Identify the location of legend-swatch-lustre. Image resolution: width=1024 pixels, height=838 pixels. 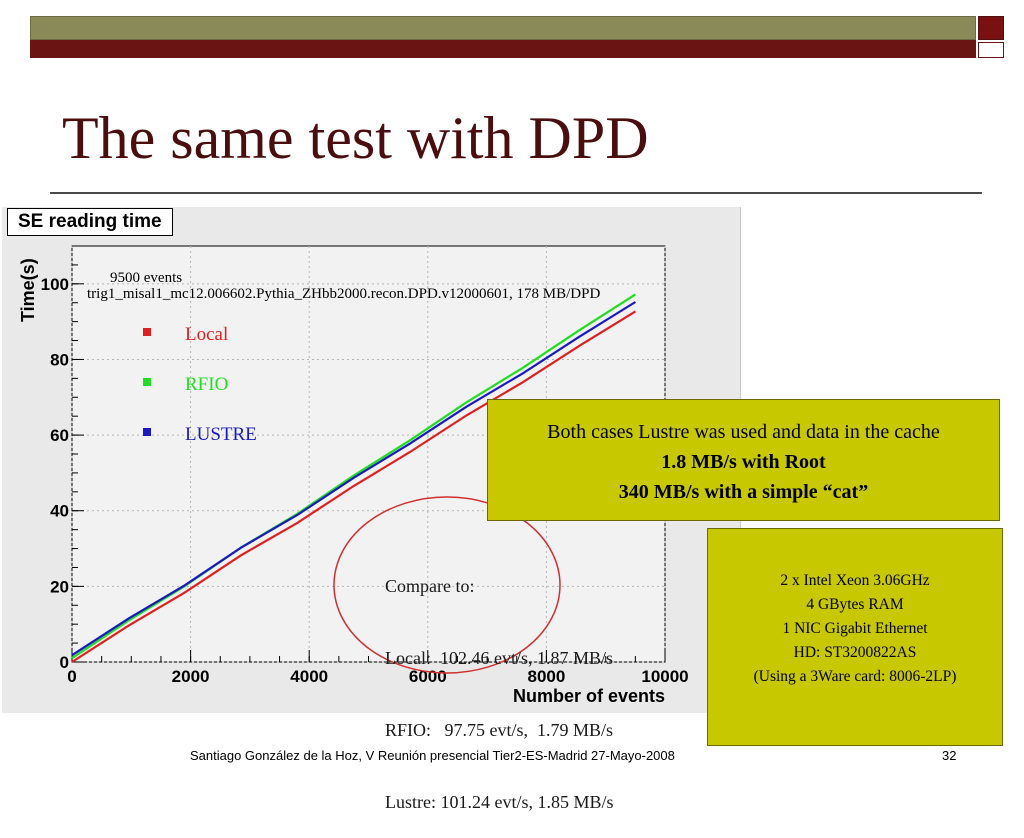
(147, 432).